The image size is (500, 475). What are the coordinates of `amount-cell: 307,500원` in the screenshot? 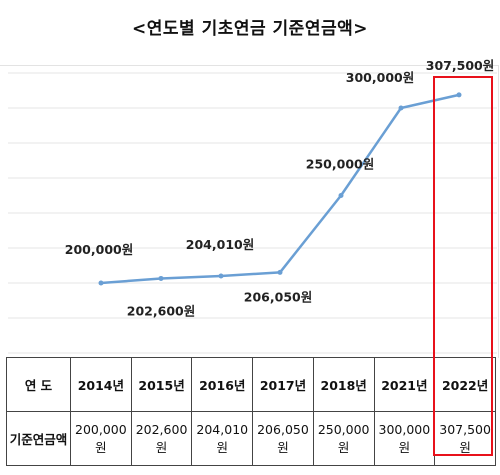 It's located at (465, 438).